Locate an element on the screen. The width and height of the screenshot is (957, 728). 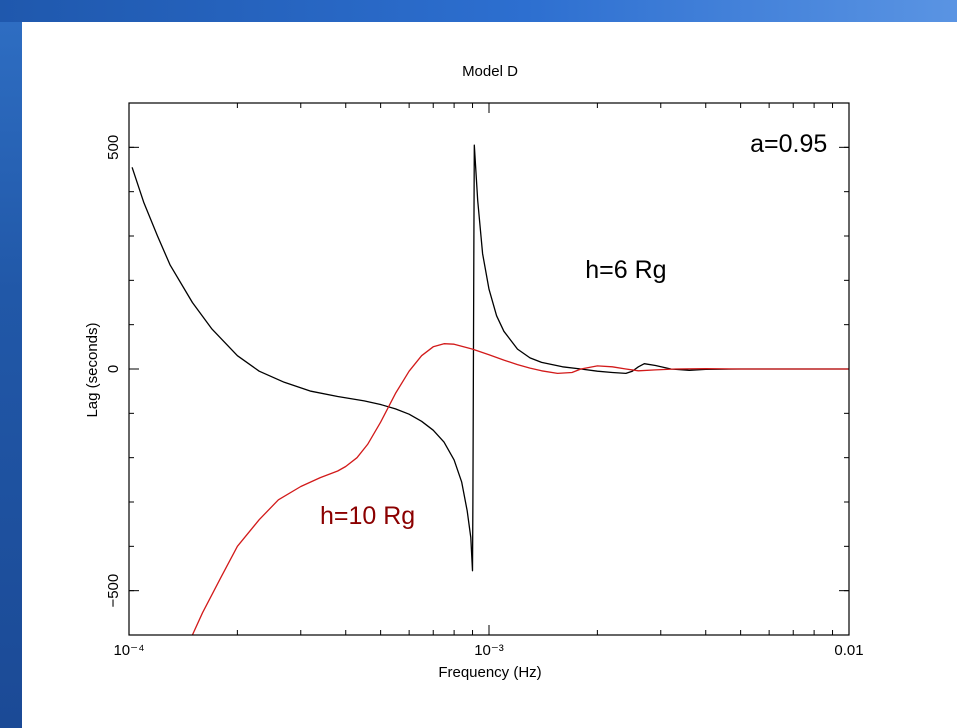
y-tick-label: −500 is located at coordinates (113, 591).